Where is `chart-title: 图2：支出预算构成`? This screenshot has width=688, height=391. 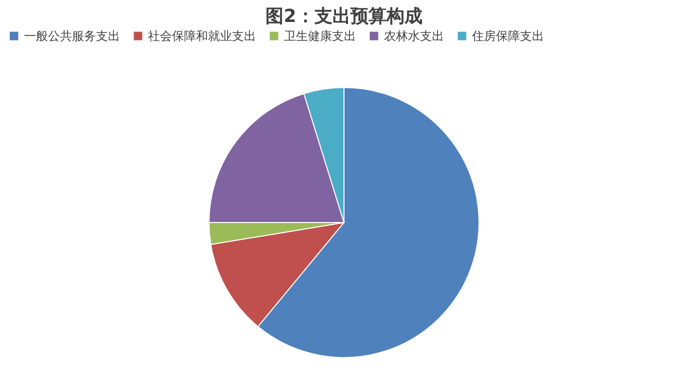
chart-title: 图2：支出预算构成 is located at coordinates (344, 16).